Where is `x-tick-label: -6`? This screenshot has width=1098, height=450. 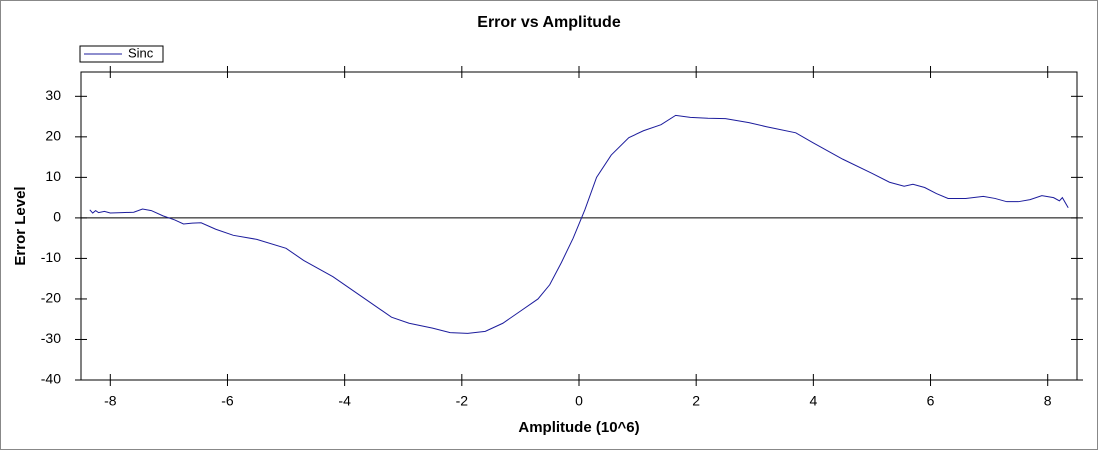
x-tick-label: -6 is located at coordinates (227, 401).